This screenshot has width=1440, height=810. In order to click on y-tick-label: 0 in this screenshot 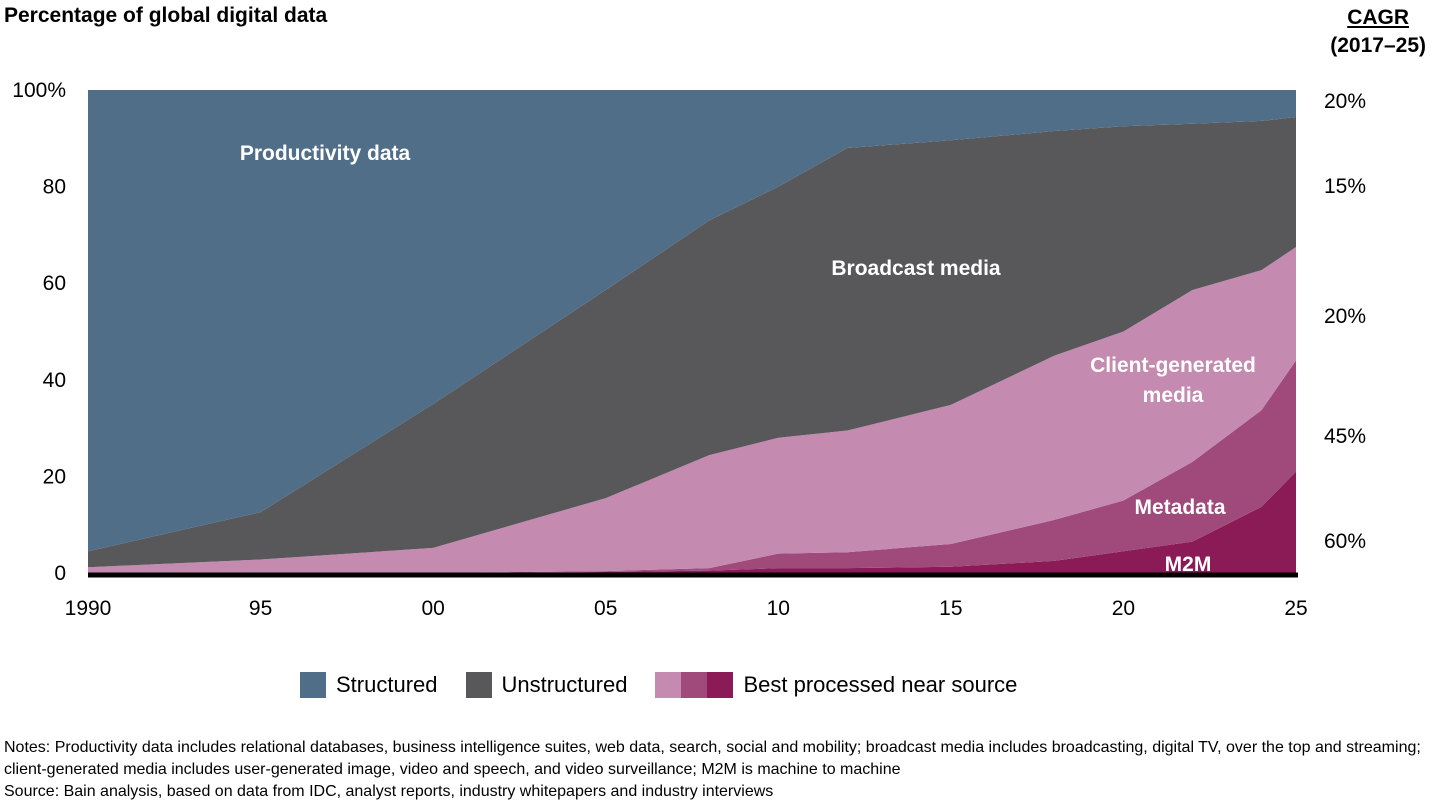, I will do `click(60, 573)`.